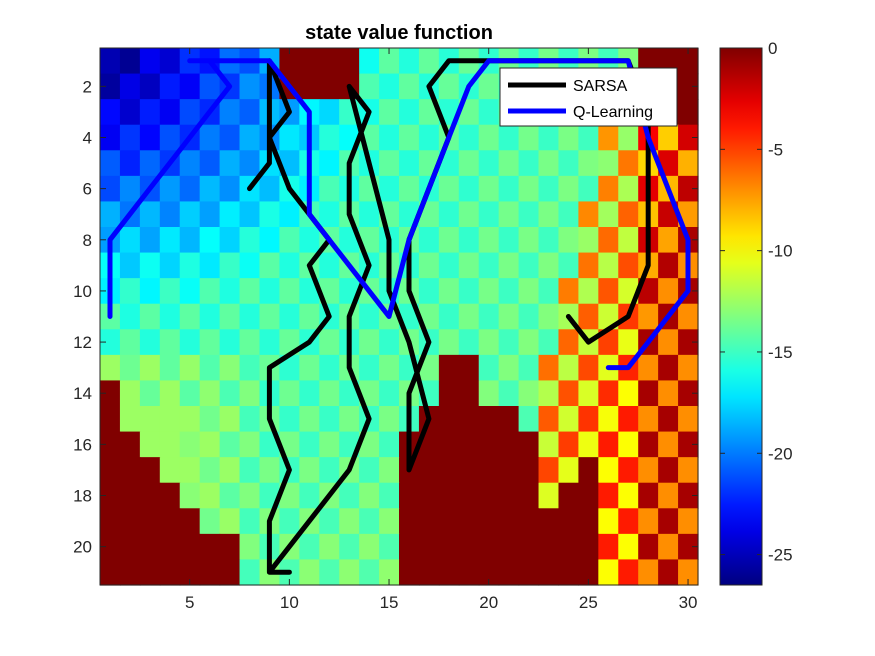  What do you see at coordinates (756, 312) in the screenshot?
I see `colorbar: 0 -5 -10 -15 -20 -25` at bounding box center [756, 312].